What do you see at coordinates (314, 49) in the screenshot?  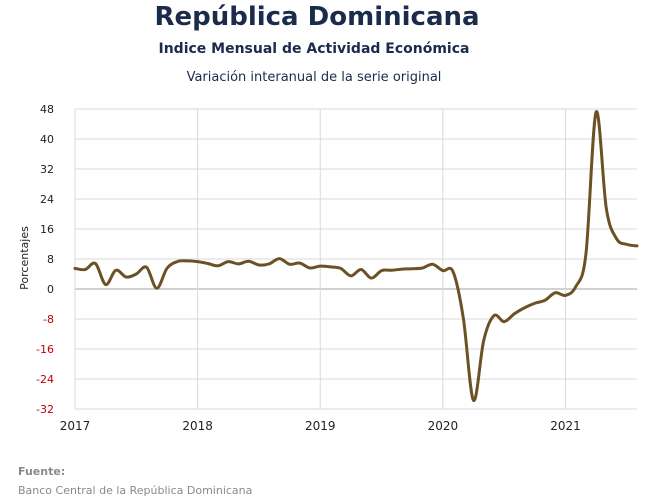 I see `chart-subtitle: Indice Mensual de Actividad Económica` at bounding box center [314, 49].